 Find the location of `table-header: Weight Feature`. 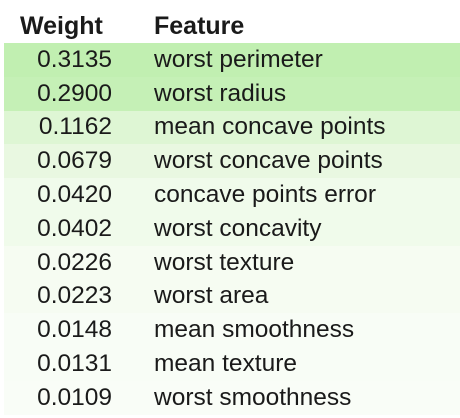

table-header: Weight Feature is located at coordinates (232, 26).